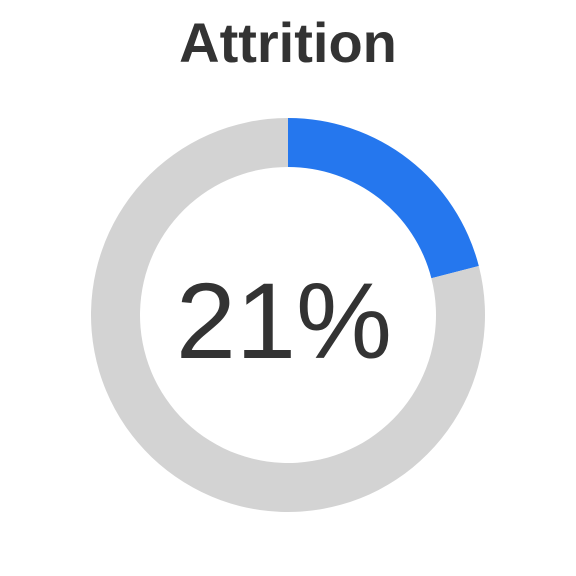  Describe the element at coordinates (383, 198) in the screenshot. I see `donut-slice-value` at that location.